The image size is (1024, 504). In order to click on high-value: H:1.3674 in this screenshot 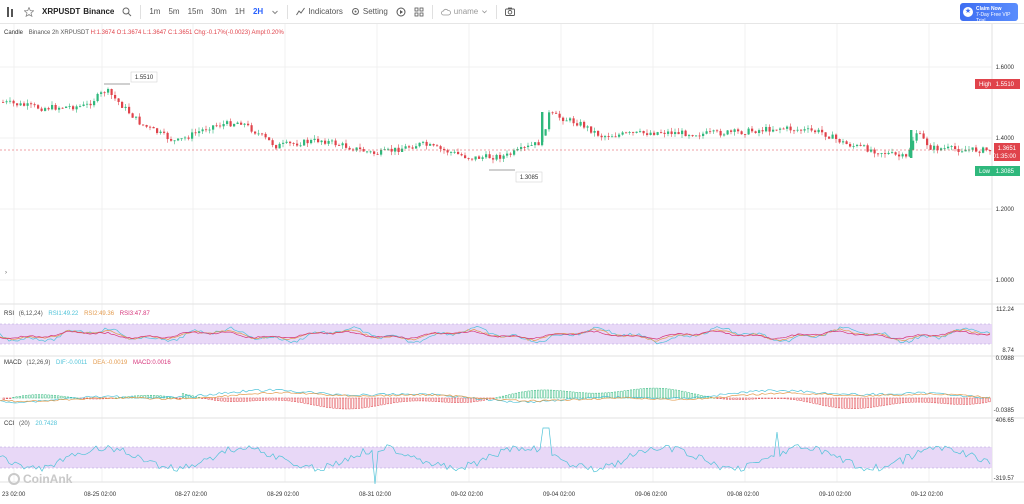, I will do `click(102, 33)`.